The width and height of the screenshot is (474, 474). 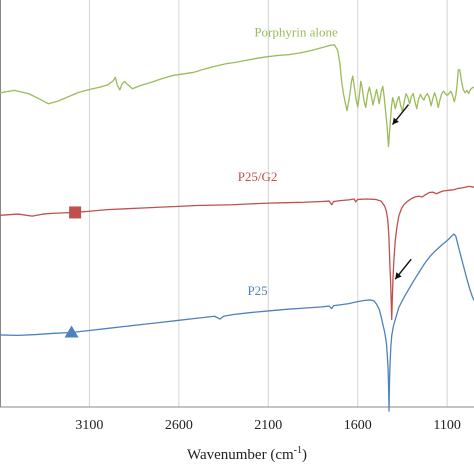 What do you see at coordinates (240, 455) in the screenshot?
I see `x-axis-title-main: Wavenumber (cm` at bounding box center [240, 455].